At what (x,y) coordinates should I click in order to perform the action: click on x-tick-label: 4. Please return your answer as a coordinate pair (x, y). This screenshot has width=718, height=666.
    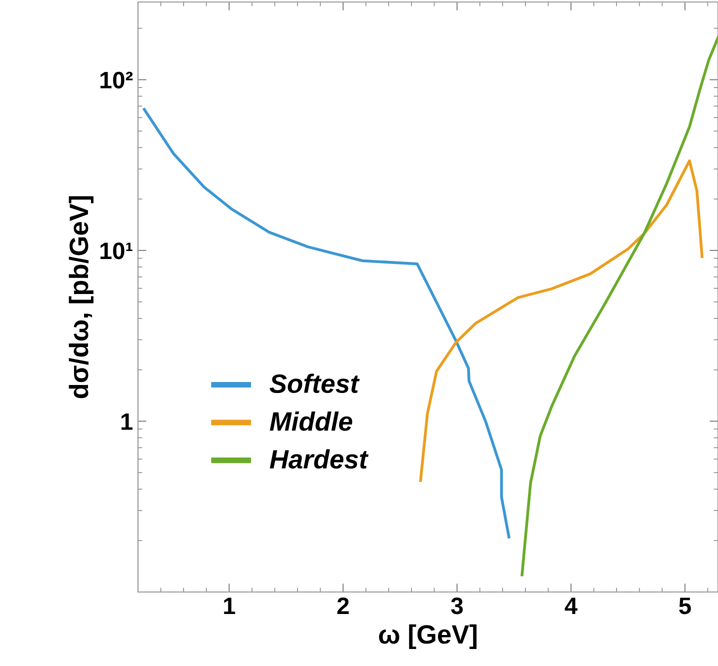
    Looking at the image, I should click on (571, 606).